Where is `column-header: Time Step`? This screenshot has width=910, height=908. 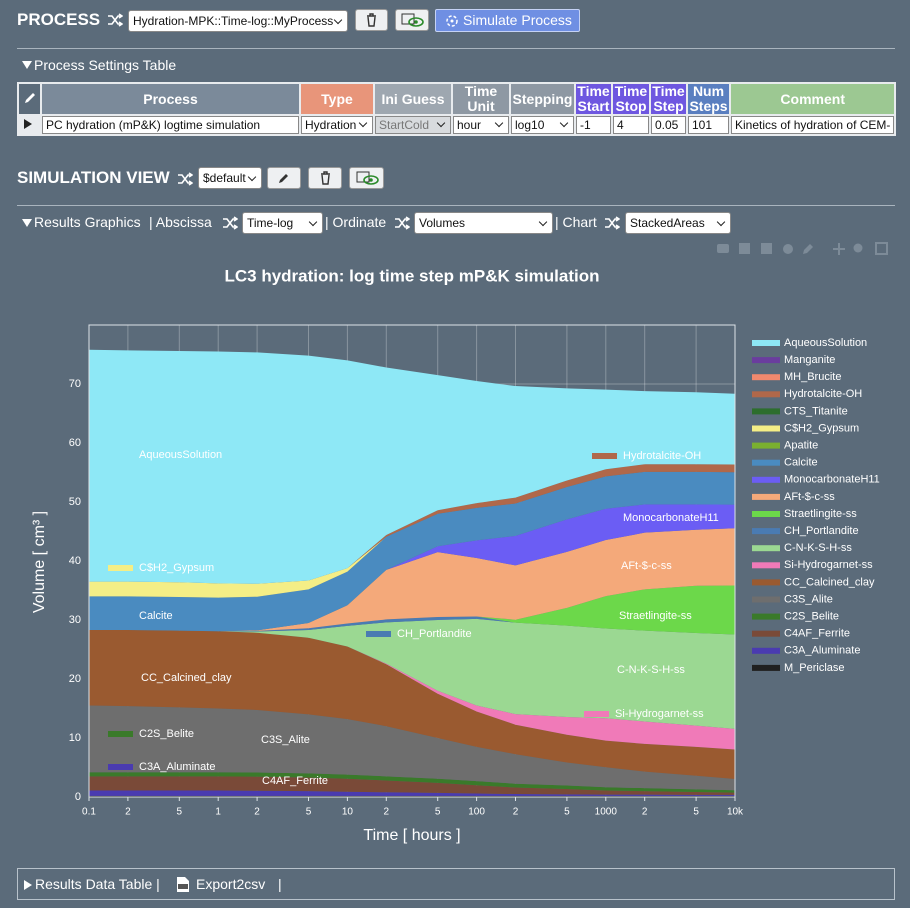 column-header: Time Step is located at coordinates (668, 98).